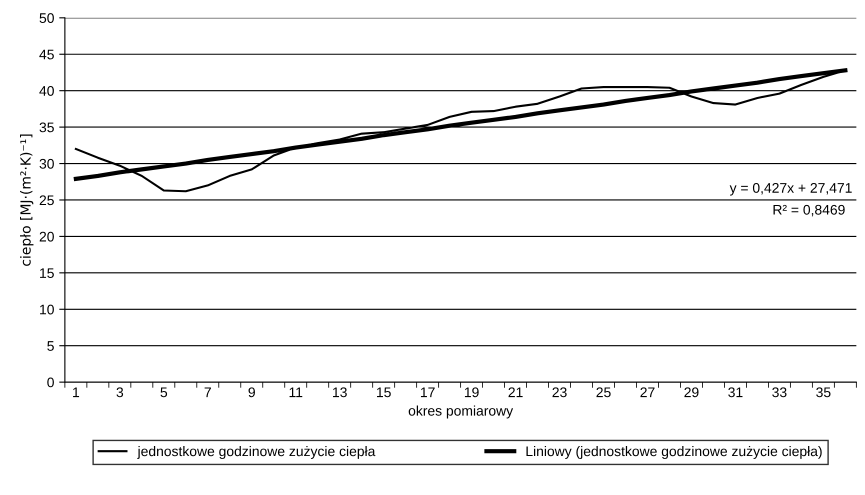  Describe the element at coordinates (27, 200) in the screenshot. I see `y-axis-title: ciepło [MJ·(m²·K)⁻¹]` at that location.